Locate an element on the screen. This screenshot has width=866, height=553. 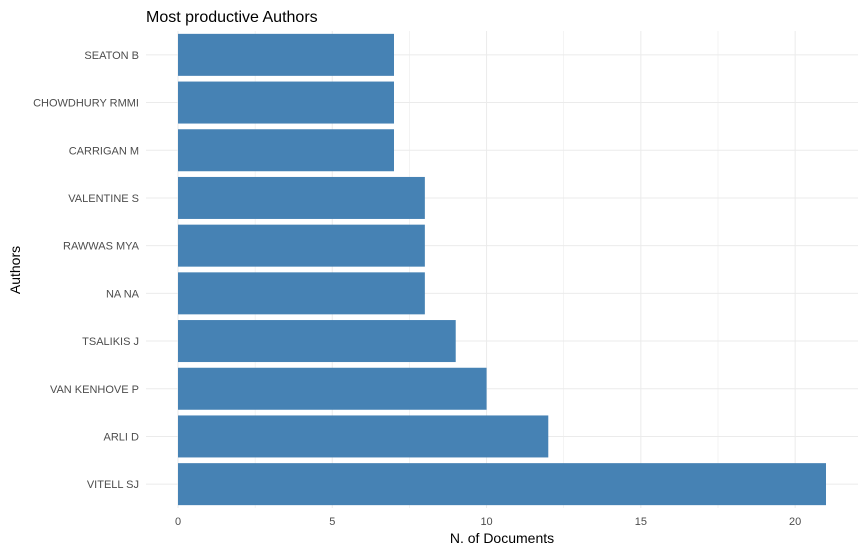
y-tick-label: ARLI D is located at coordinates (122, 437).